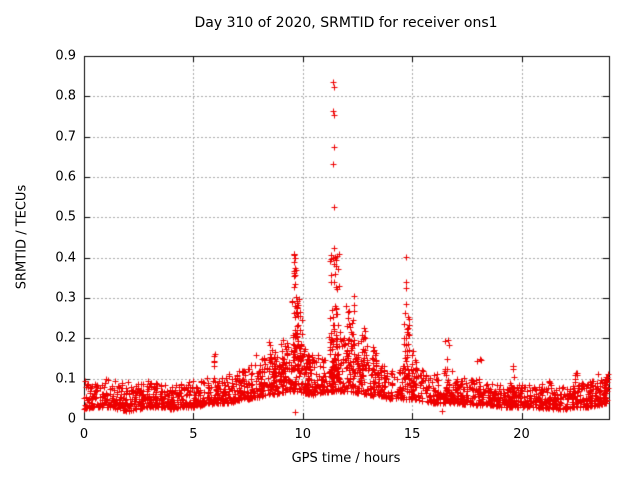  What do you see at coordinates (65, 96) in the screenshot?
I see `y-tick-label: 0.8` at bounding box center [65, 96].